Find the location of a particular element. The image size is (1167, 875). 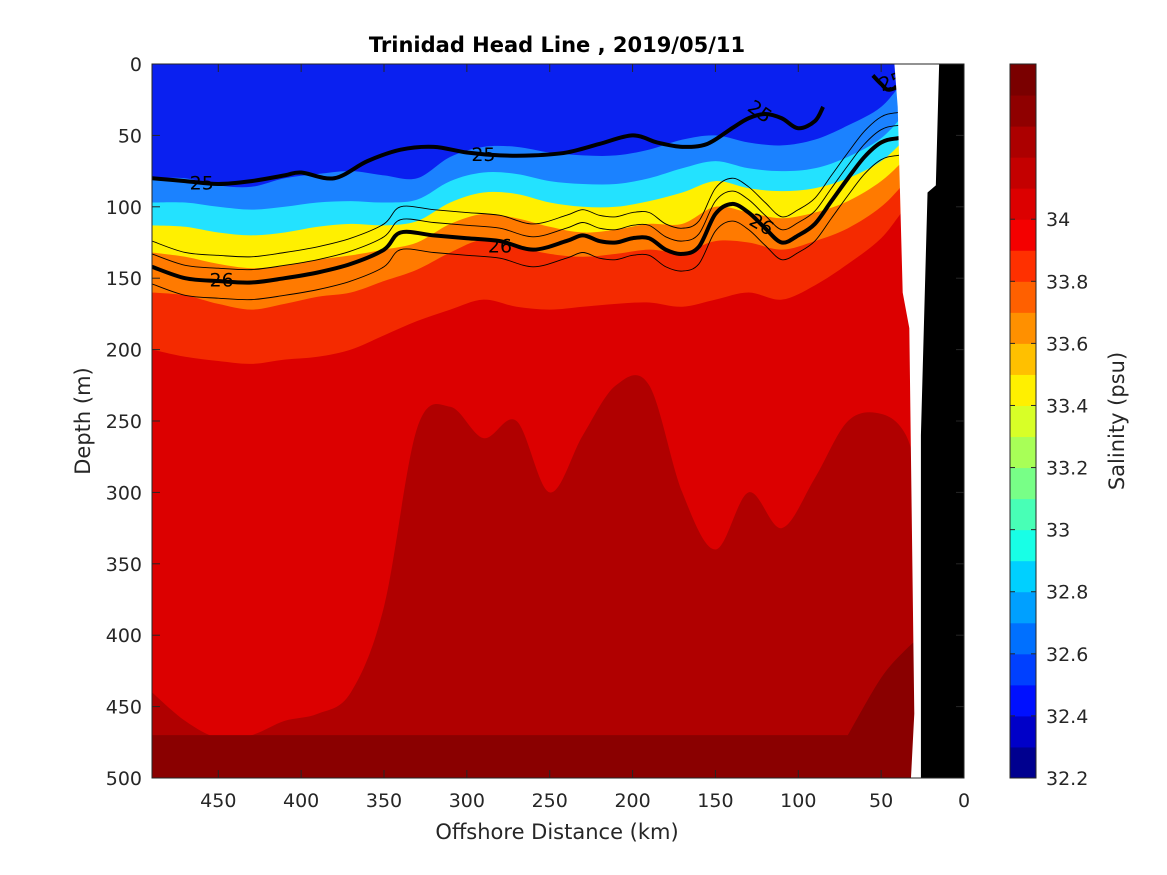

y-tick-label: 0 is located at coordinates (136, 65).